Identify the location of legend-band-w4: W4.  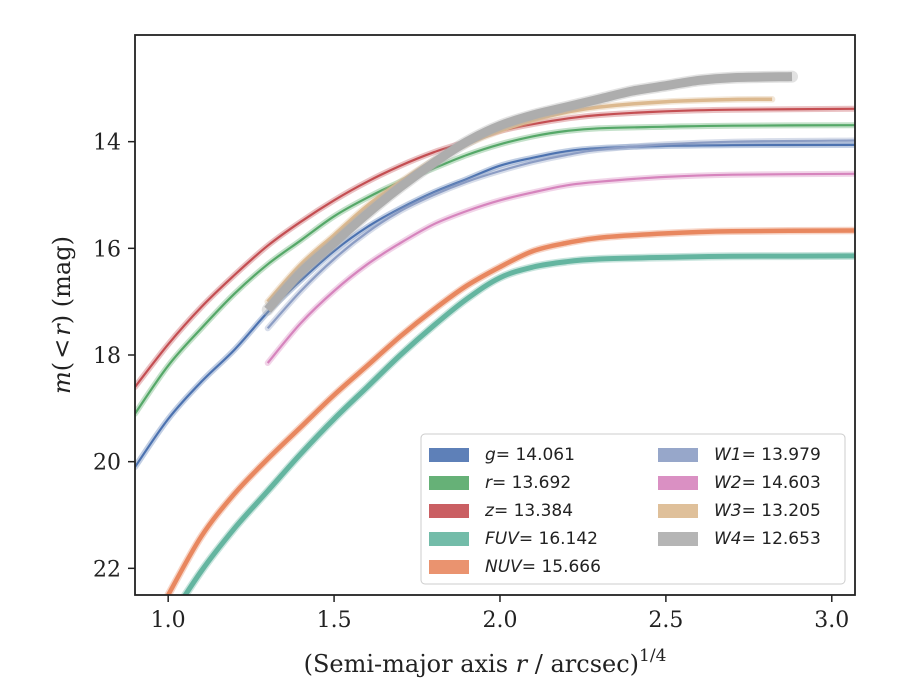
(728, 539).